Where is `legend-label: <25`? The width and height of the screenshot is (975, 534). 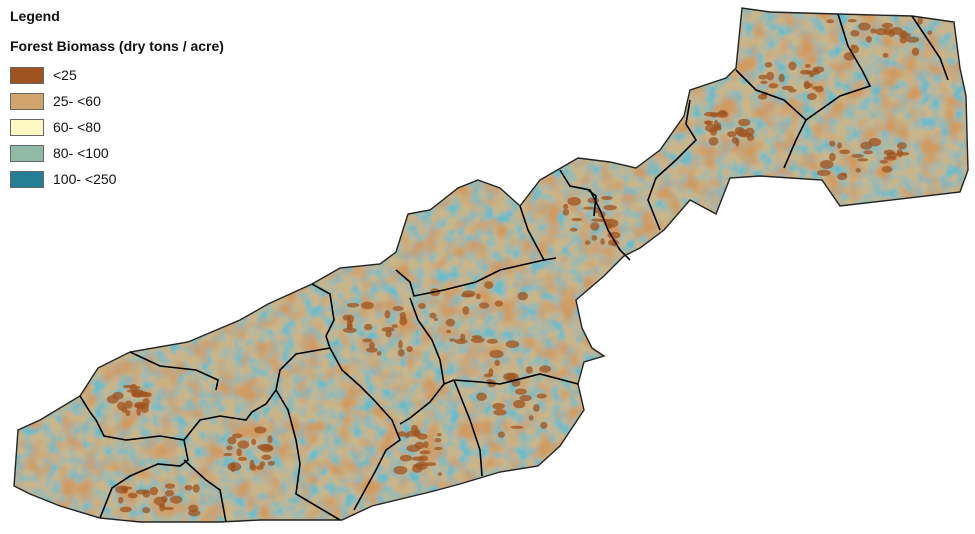 legend-label: <25 is located at coordinates (65, 75).